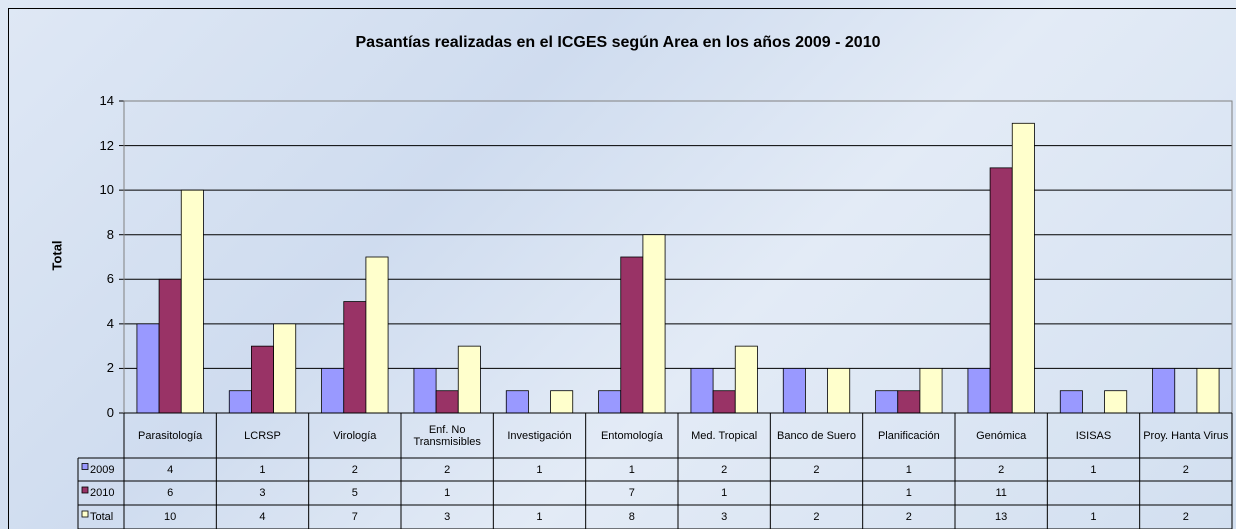  I want to click on category-label: Enf. No Transmisibles, so click(447, 435).